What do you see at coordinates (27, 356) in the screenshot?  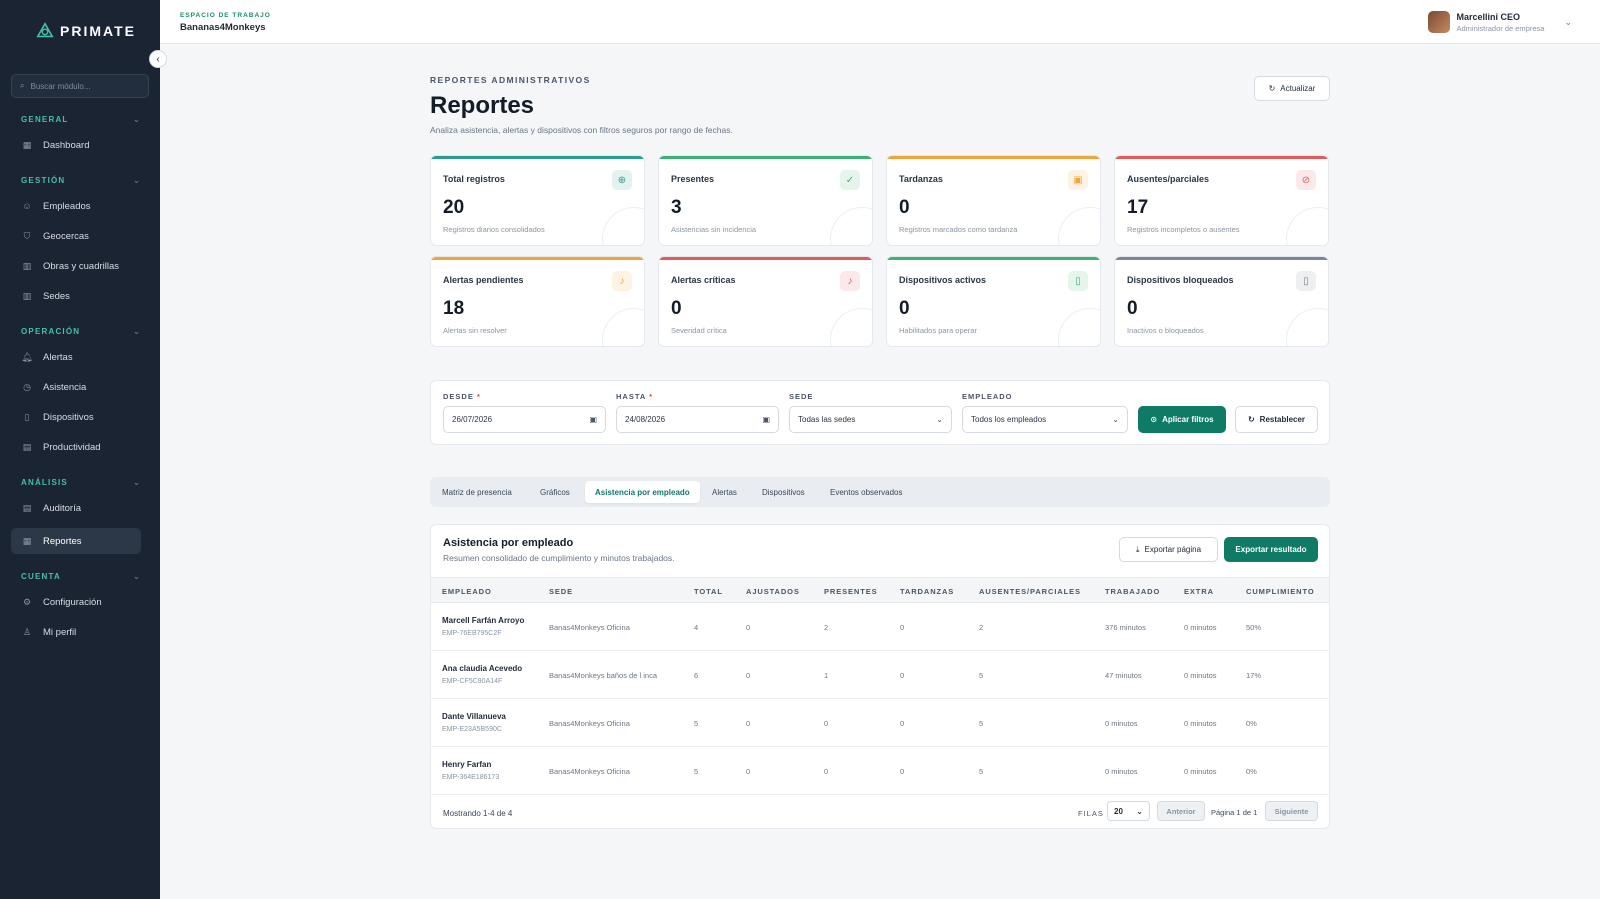 I see `bell-icon: 🔔︎` at bounding box center [27, 356].